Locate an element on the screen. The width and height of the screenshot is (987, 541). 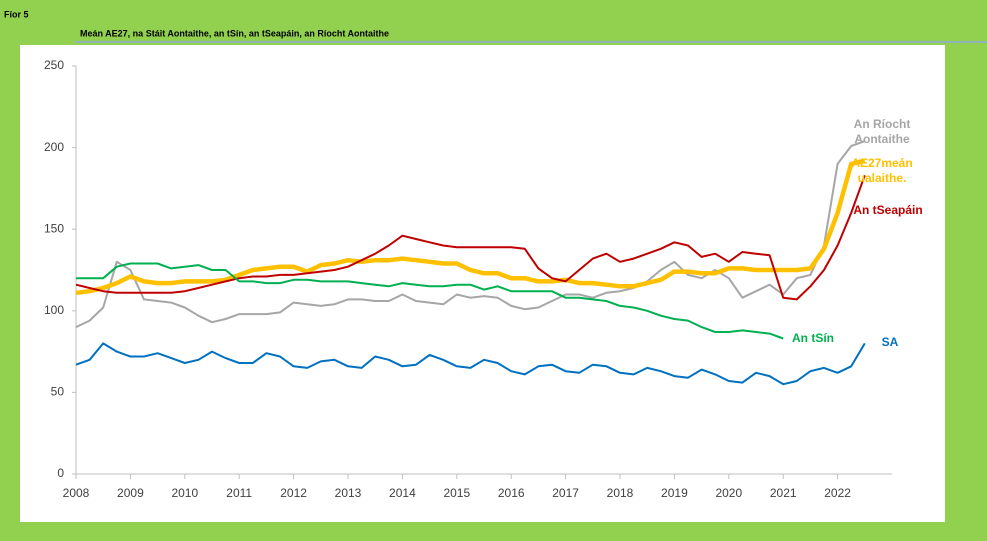
series-label: AE27meán ualaithe. is located at coordinates (882, 170).